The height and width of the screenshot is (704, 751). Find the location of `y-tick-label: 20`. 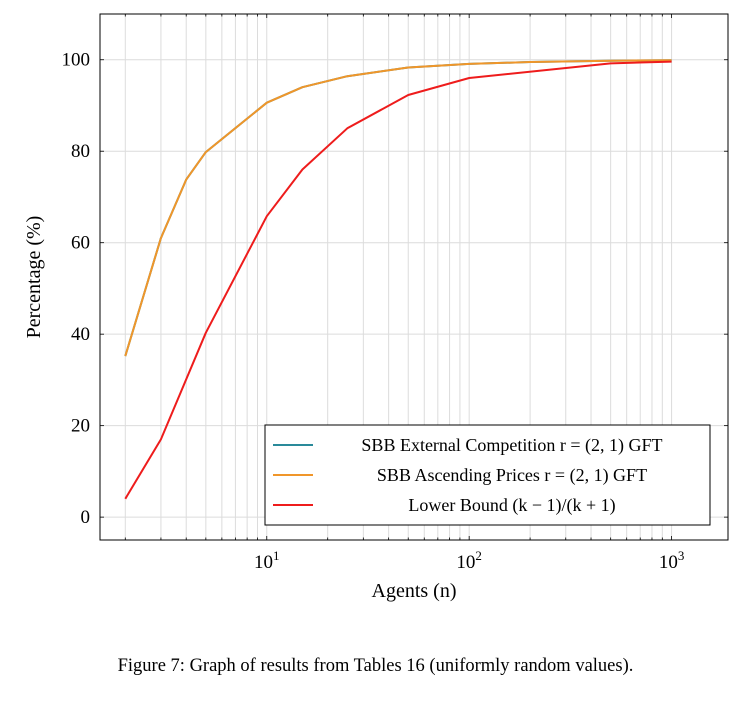

y-tick-label: 20 is located at coordinates (80, 426).